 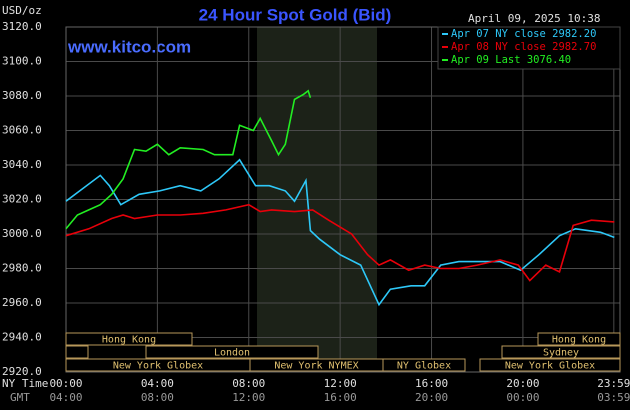 I want to click on y-tick-label: 3060.0, so click(x=22, y=130).